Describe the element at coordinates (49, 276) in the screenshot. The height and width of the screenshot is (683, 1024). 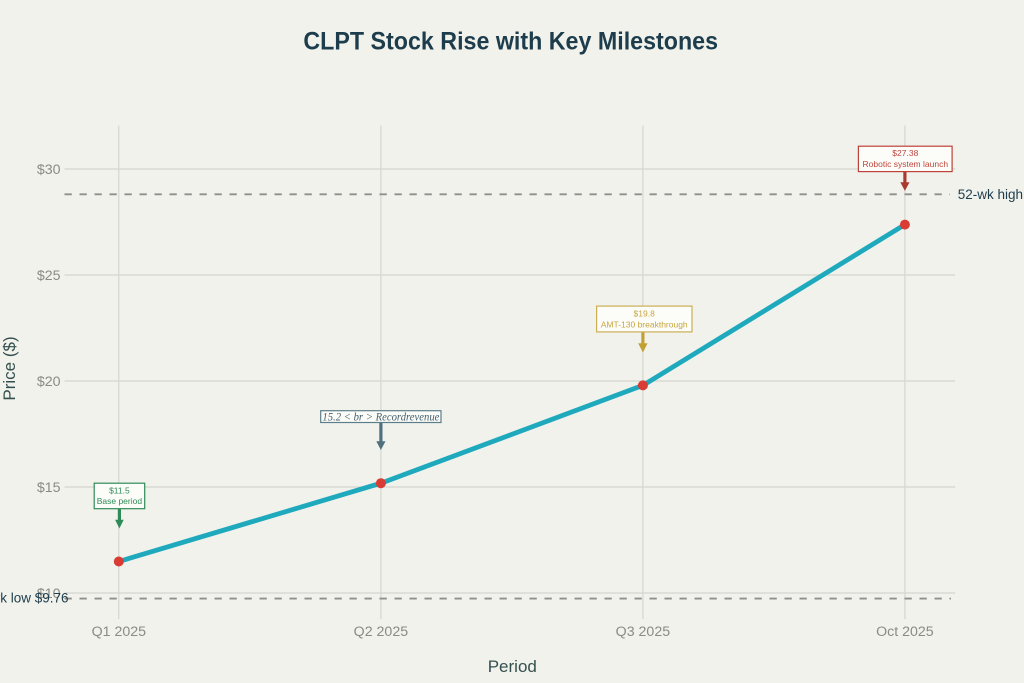
I see `svg-text: $25` at that location.